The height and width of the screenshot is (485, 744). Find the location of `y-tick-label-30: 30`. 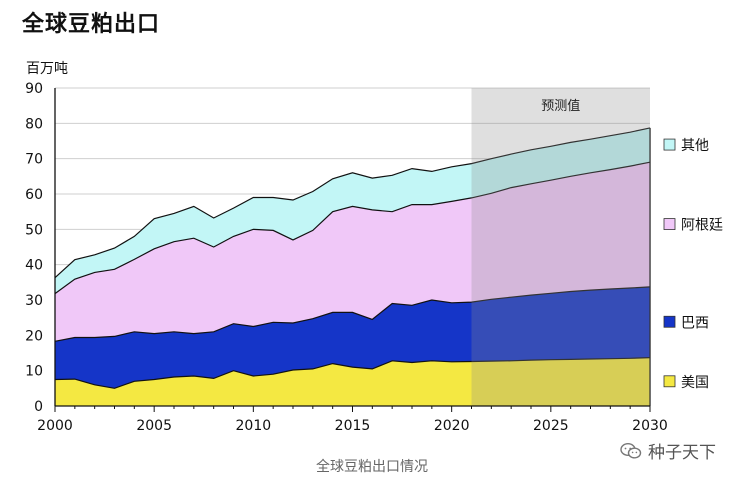

y-tick-label-30: 30 is located at coordinates (34, 301).